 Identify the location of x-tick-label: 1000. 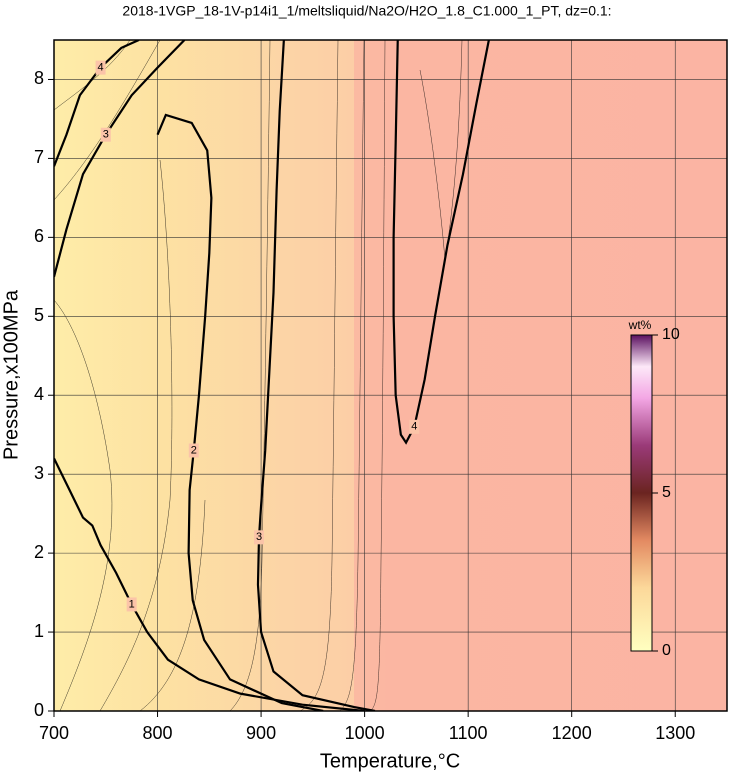
(365, 733).